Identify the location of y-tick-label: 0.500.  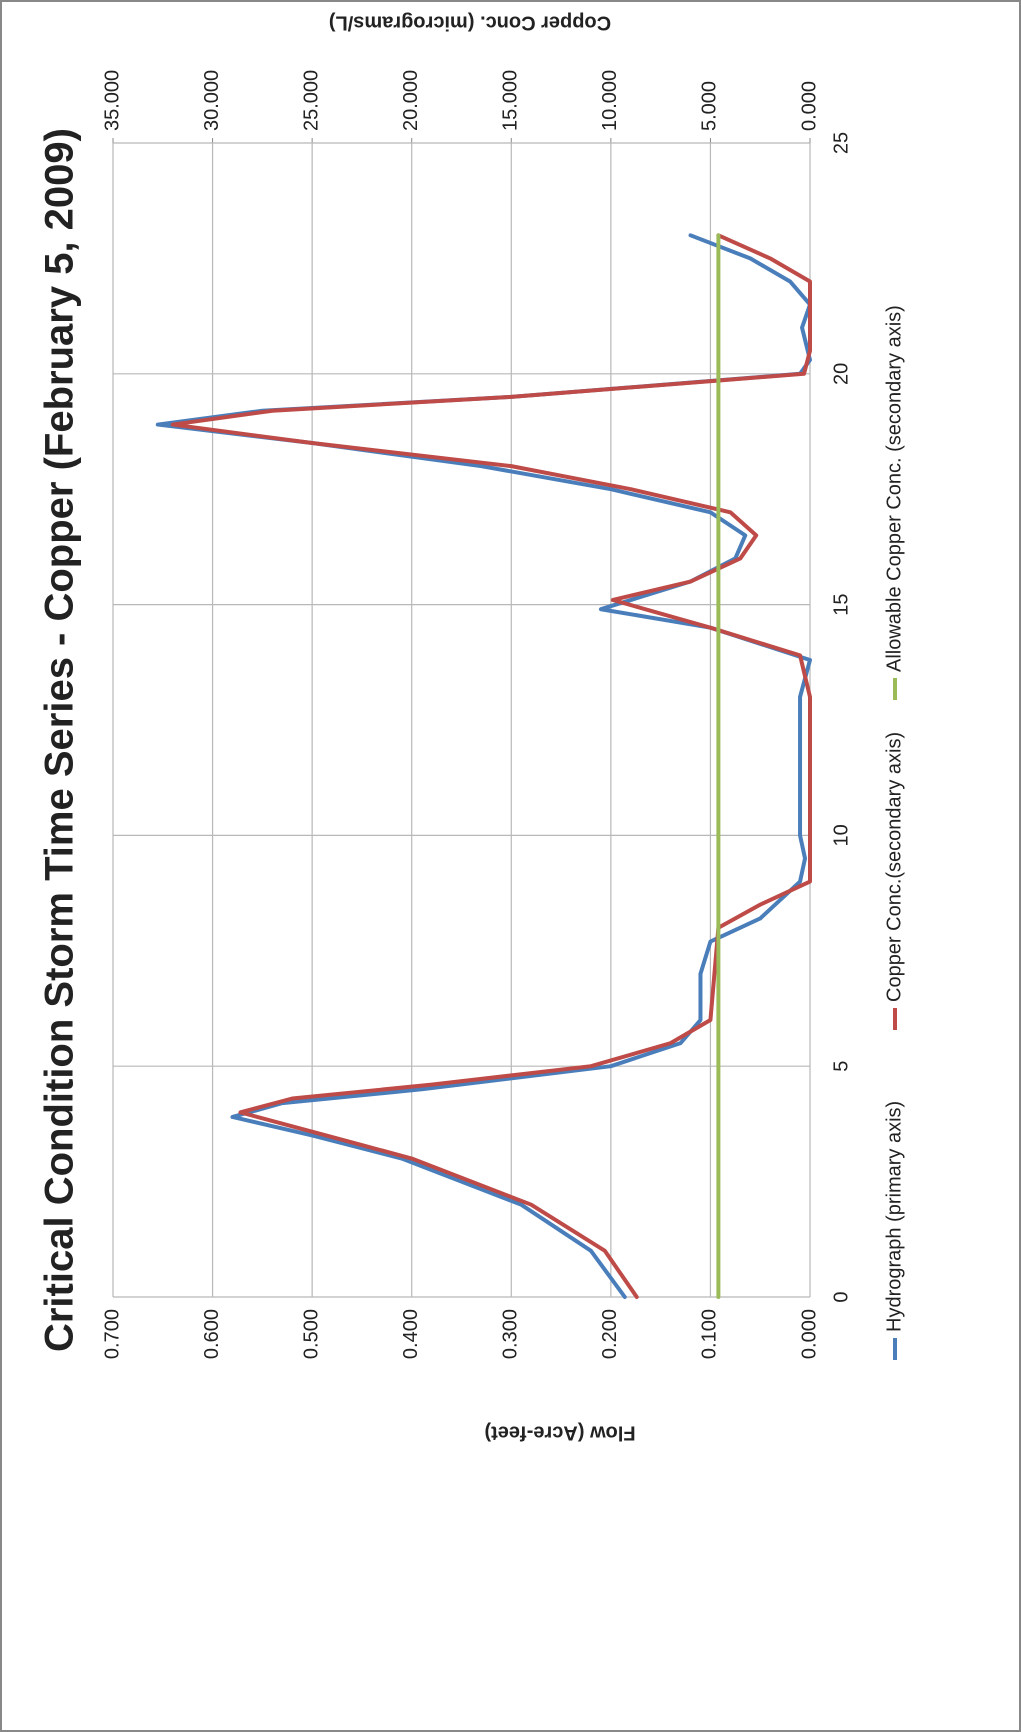
(311, 1334).